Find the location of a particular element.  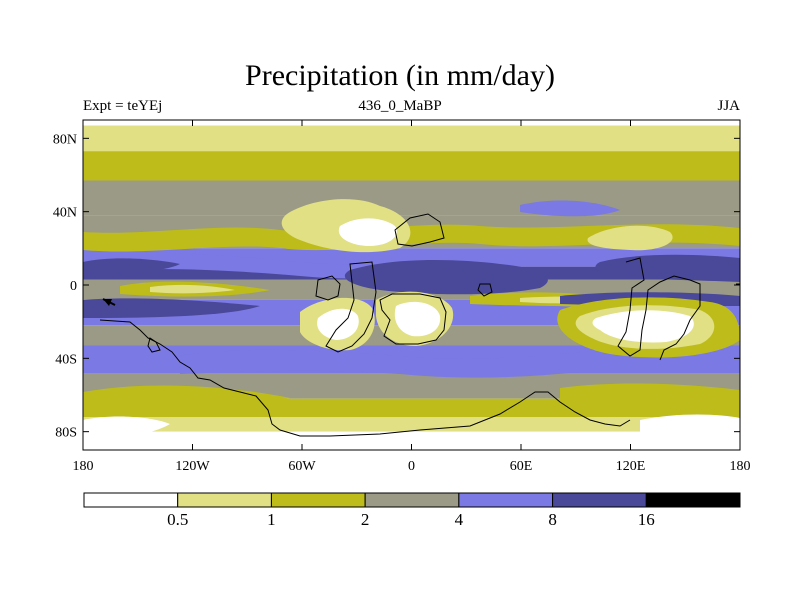

x-tick-label: 120W is located at coordinates (192, 466).